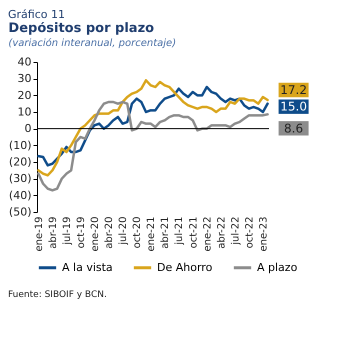 The height and width of the screenshot is (345, 346). I want to click on x-tick-label: oct-20, so click(138, 232).